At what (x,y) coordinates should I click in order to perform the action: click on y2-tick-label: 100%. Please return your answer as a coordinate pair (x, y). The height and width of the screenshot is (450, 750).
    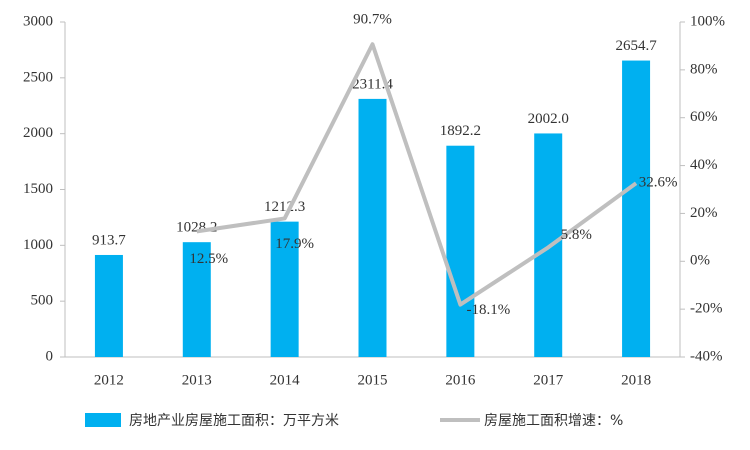
    Looking at the image, I should click on (707, 21).